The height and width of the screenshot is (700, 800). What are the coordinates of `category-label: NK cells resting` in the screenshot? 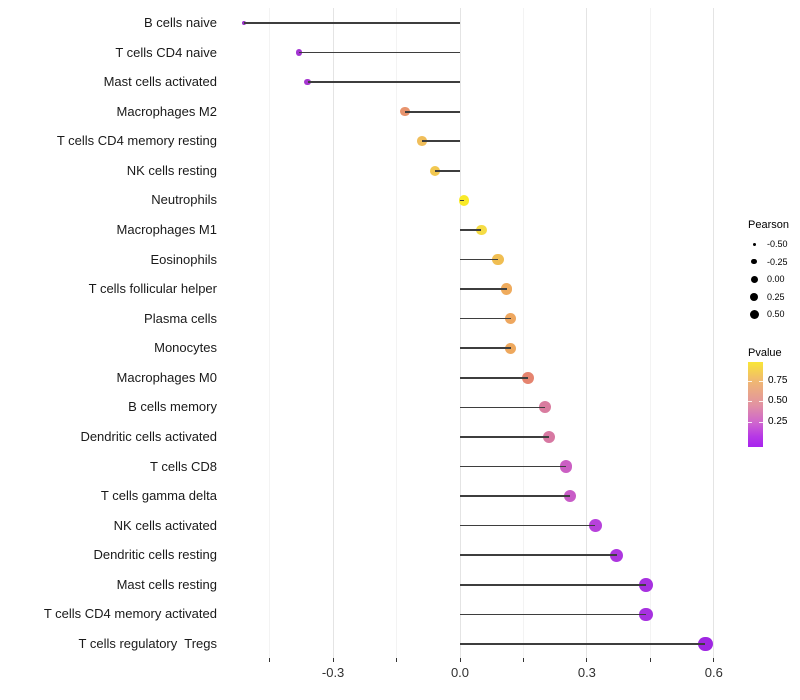 It's located at (171, 170).